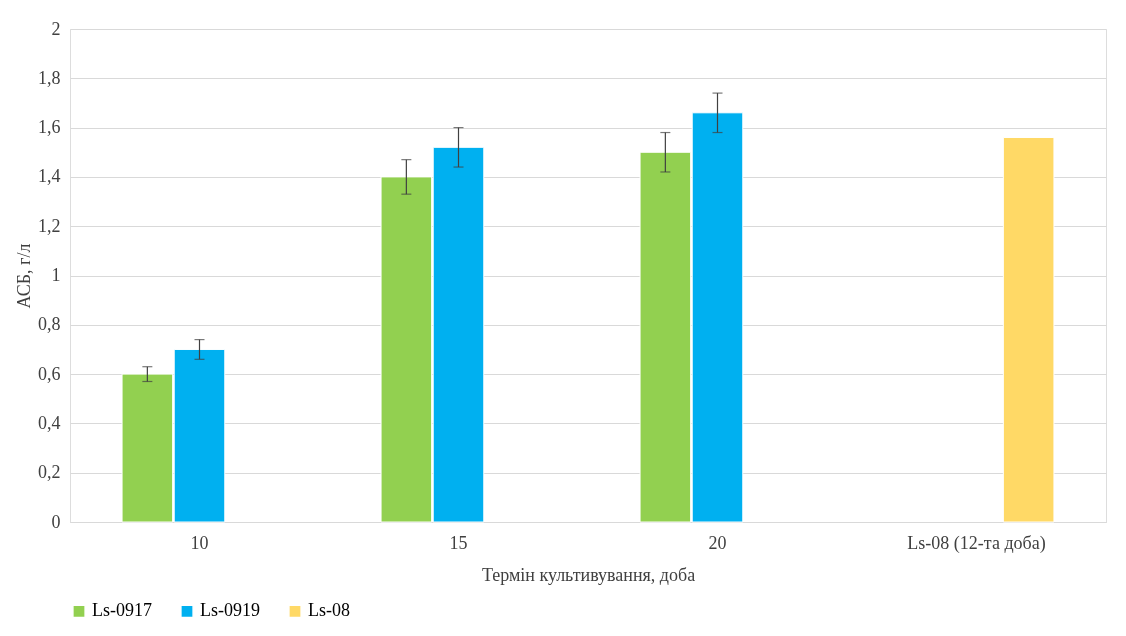 The height and width of the screenshot is (636, 1126). What do you see at coordinates (49, 225) in the screenshot?
I see `y-tick-label: 1,2` at bounding box center [49, 225].